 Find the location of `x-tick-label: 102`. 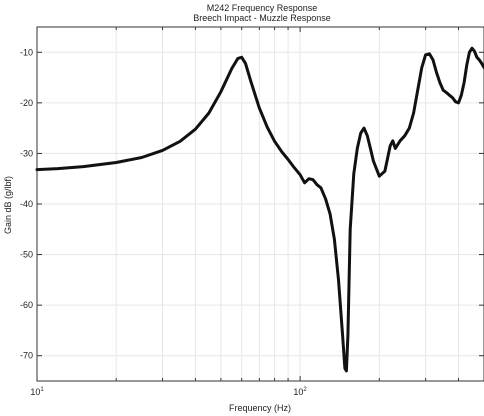

x-tick-label: 102 is located at coordinates (300, 392).